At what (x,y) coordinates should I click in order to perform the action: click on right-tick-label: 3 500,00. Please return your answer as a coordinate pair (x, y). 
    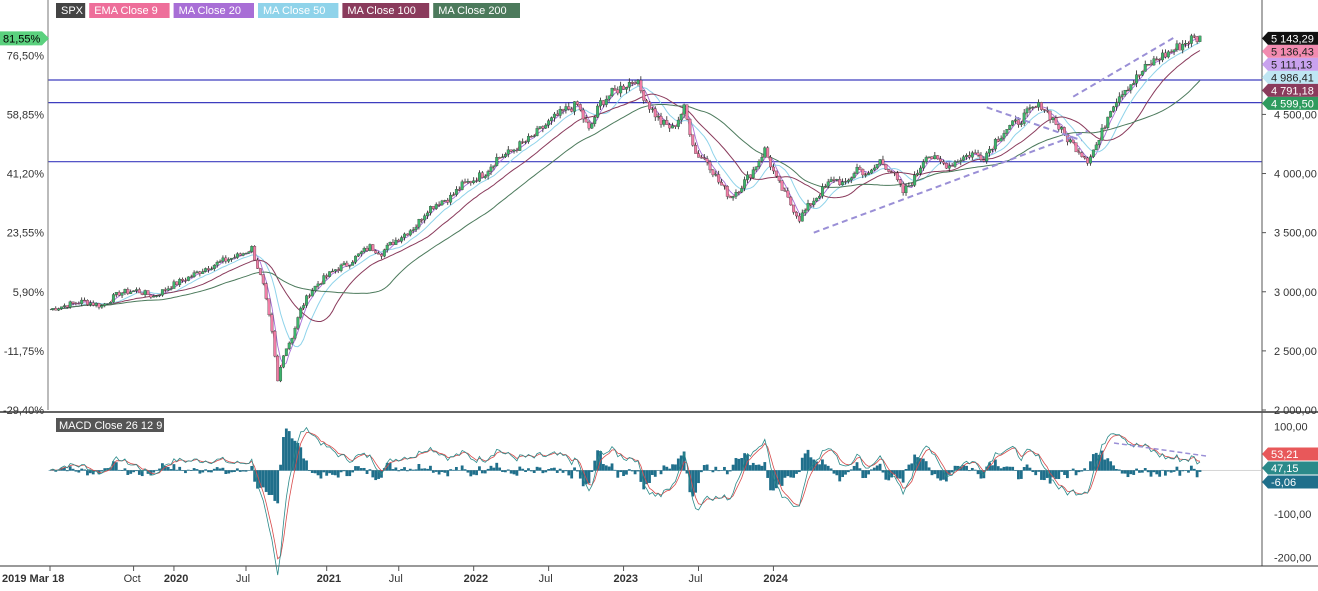
    Looking at the image, I should click on (1295, 234).